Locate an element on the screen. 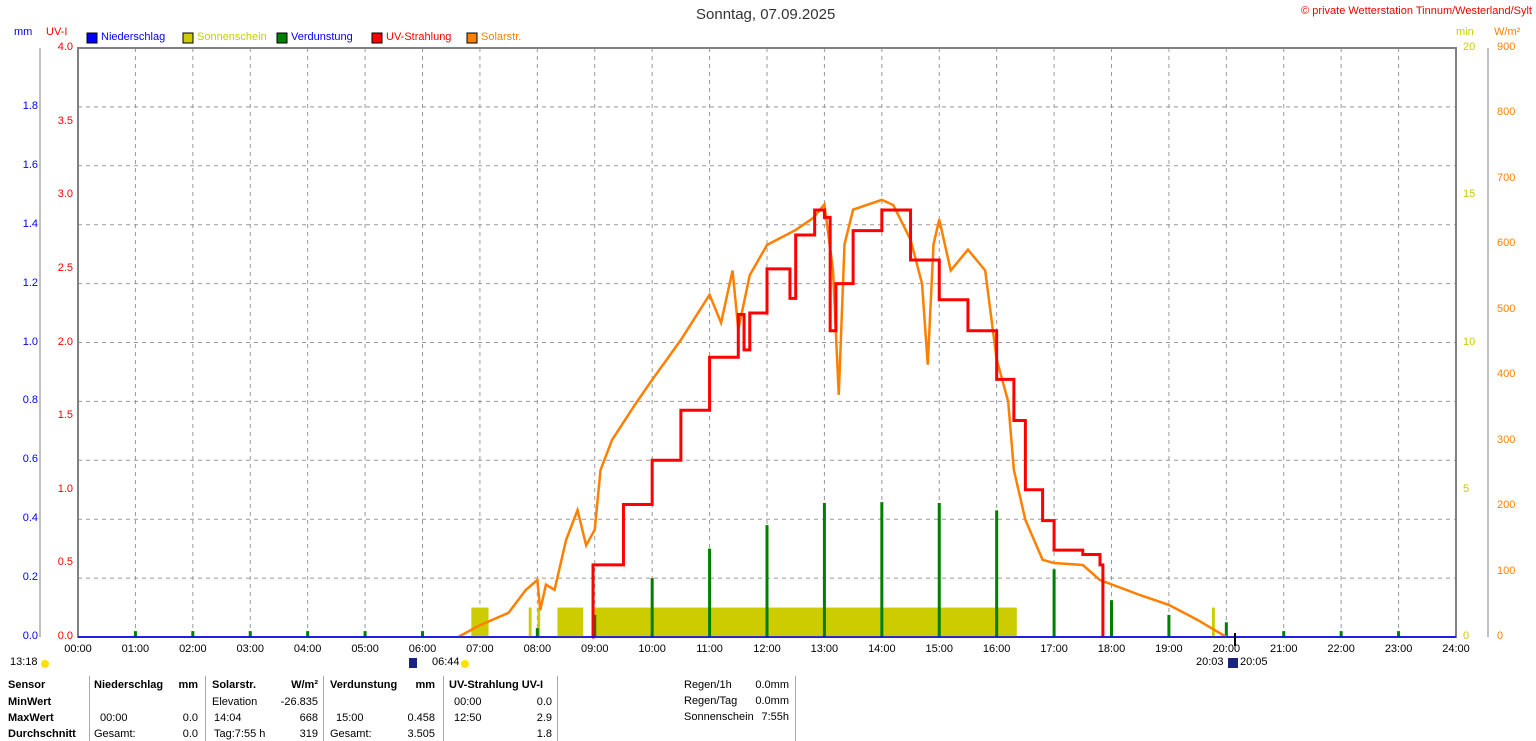  sunset-time: 20:03 is located at coordinates (1210, 662).